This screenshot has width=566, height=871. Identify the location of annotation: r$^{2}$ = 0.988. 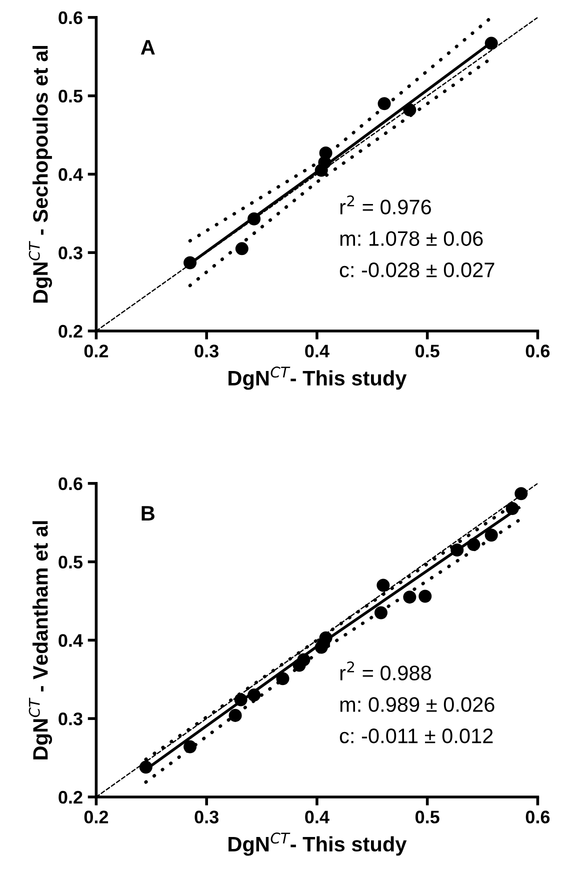
(385, 670).